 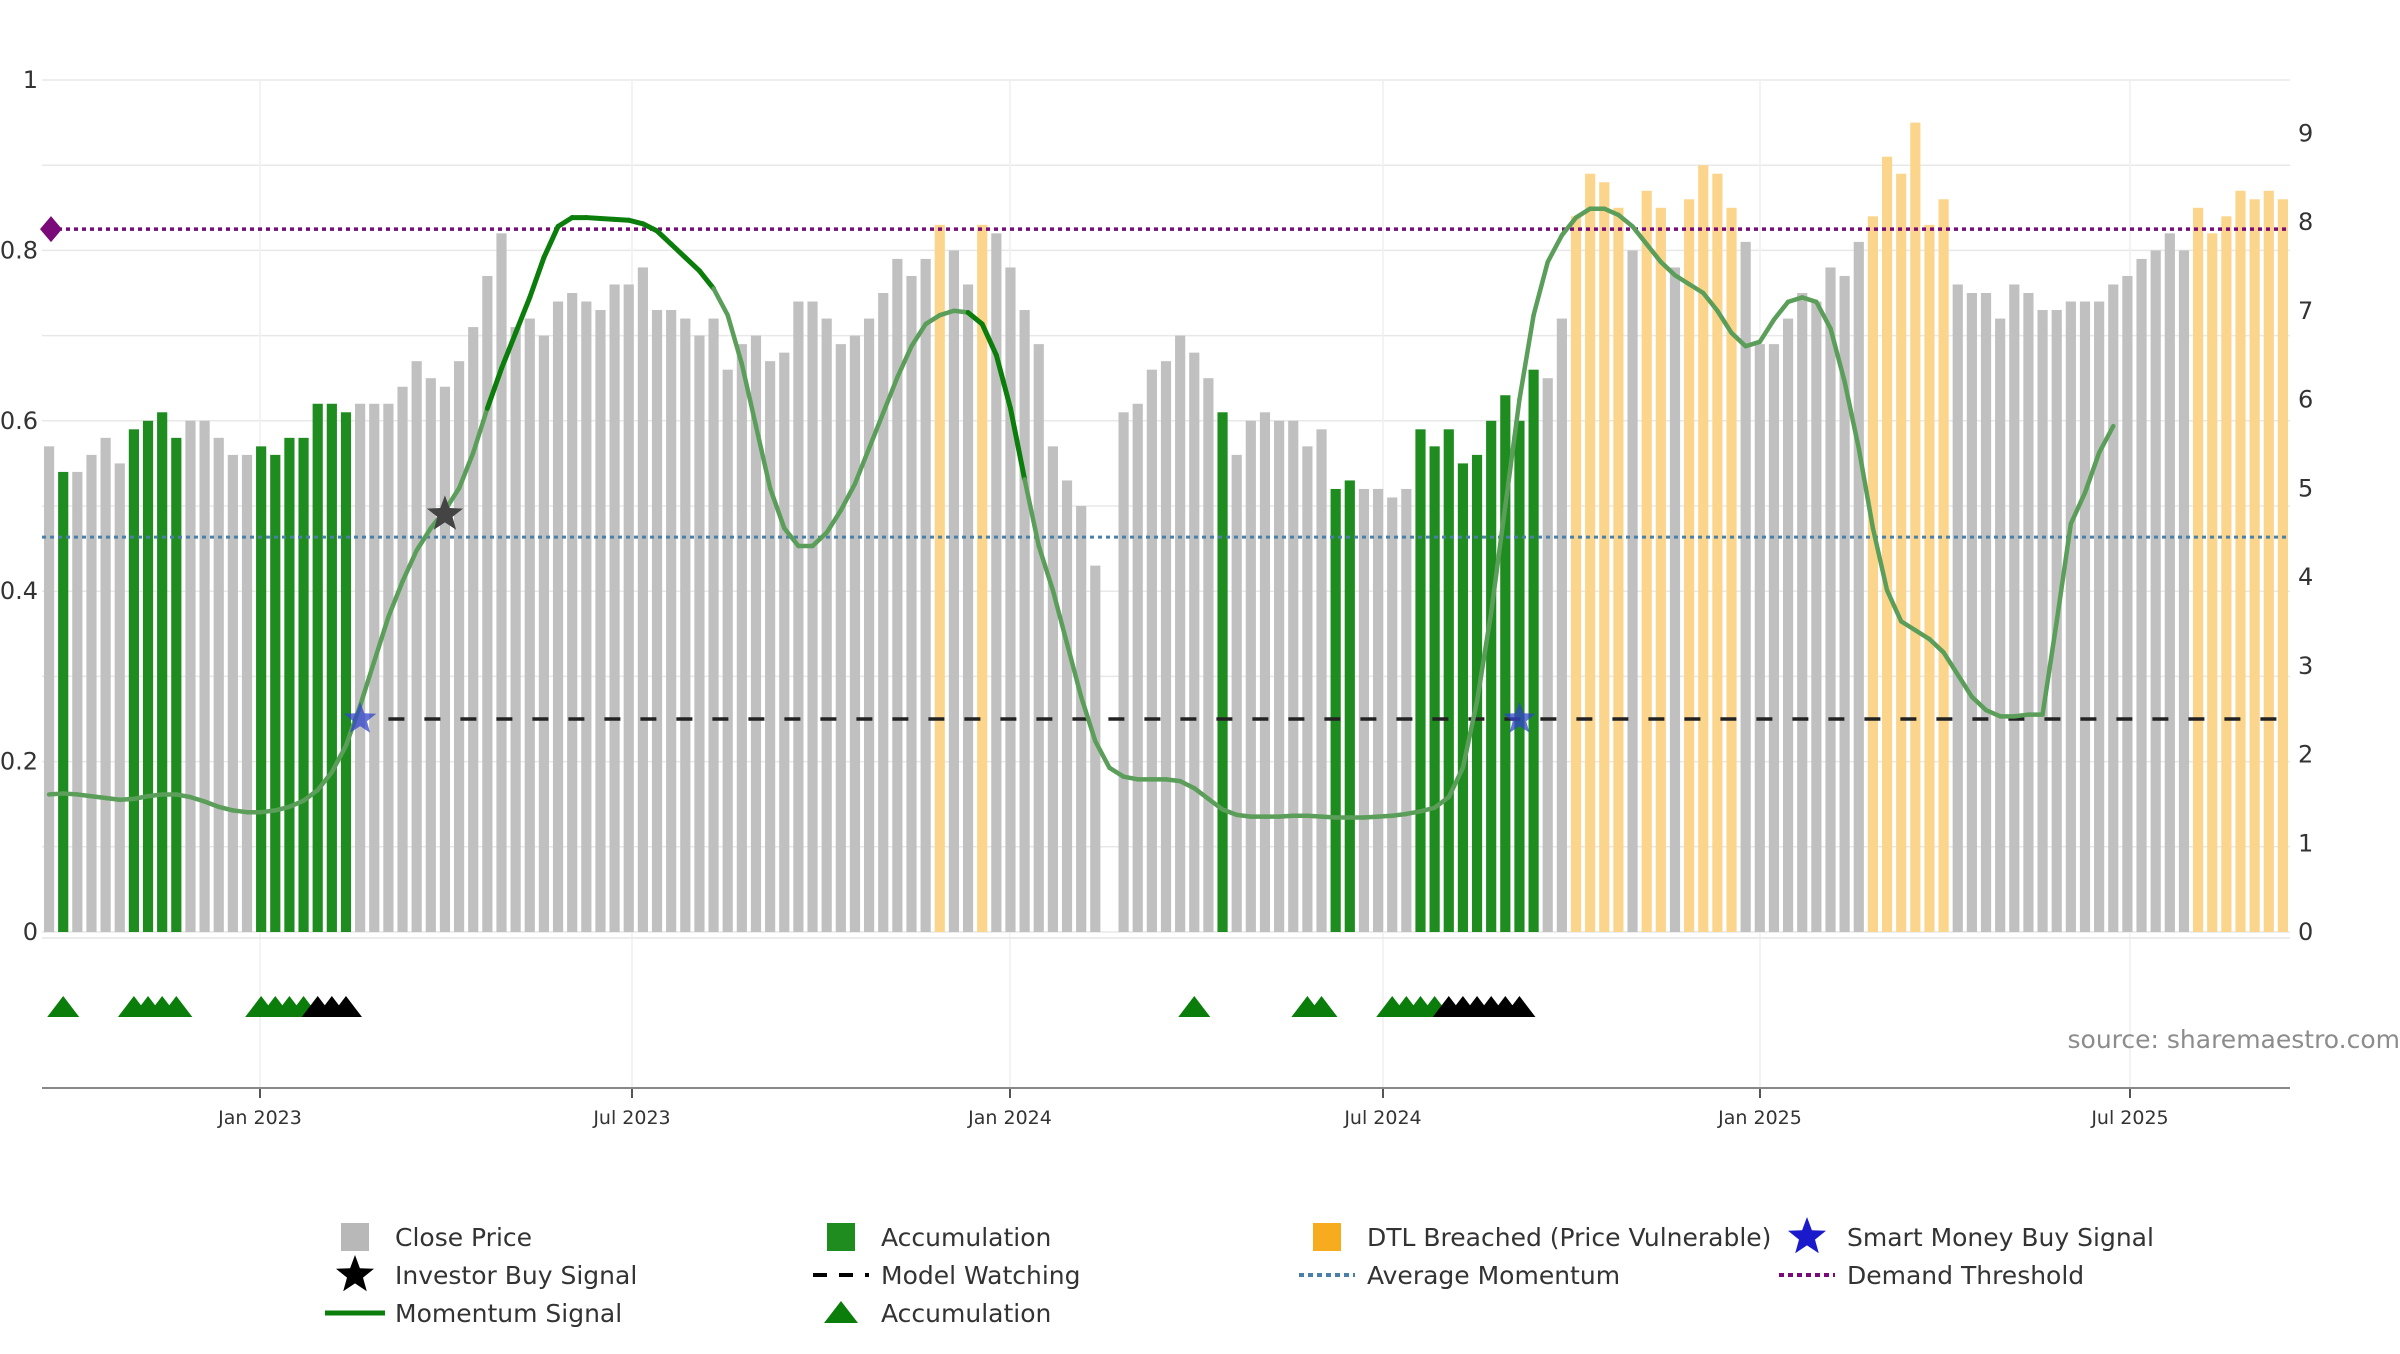 I want to click on accumulation-triangles, so click(x=791, y=1006).